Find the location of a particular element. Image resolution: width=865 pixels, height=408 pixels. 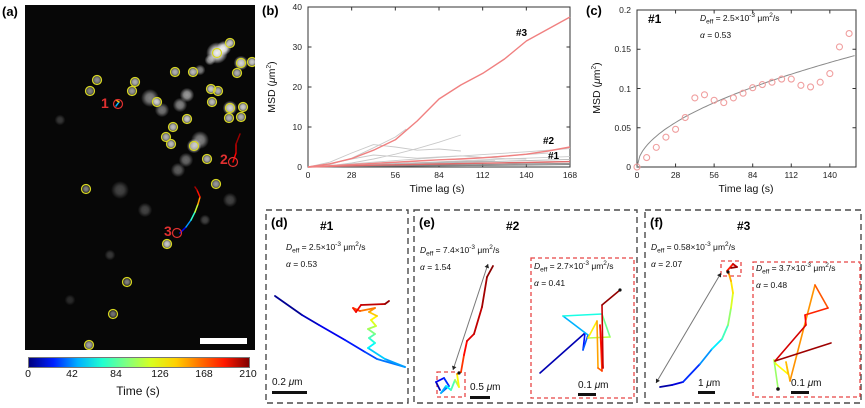

f-inset-scale-bar is located at coordinates (800, 392).